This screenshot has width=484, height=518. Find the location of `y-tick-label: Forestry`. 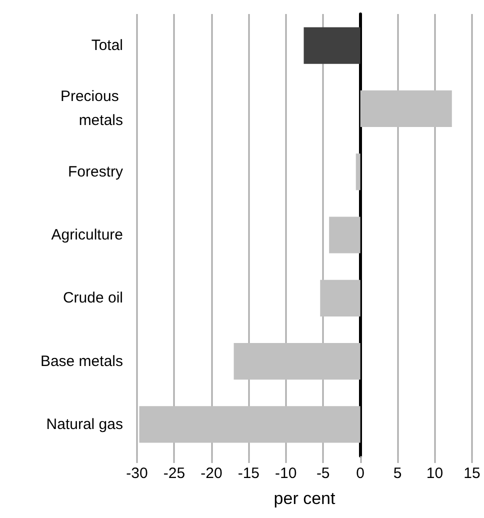

y-tick-label: Forestry is located at coordinates (96, 171).